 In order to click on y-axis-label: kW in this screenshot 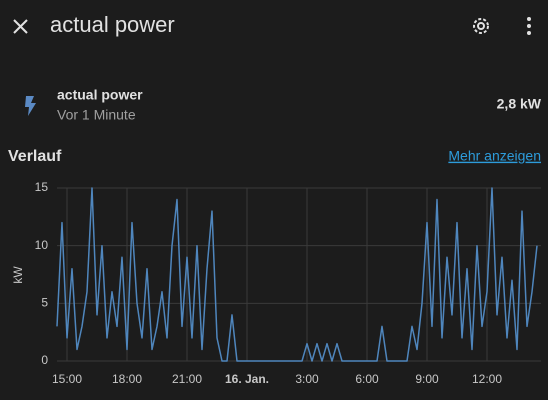, I will do `click(18, 275)`.